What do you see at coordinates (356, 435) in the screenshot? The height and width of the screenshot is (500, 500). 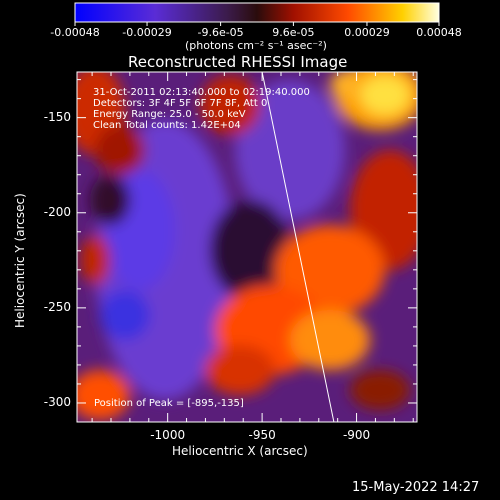 I see `x-tick-label: -900` at bounding box center [356, 435].